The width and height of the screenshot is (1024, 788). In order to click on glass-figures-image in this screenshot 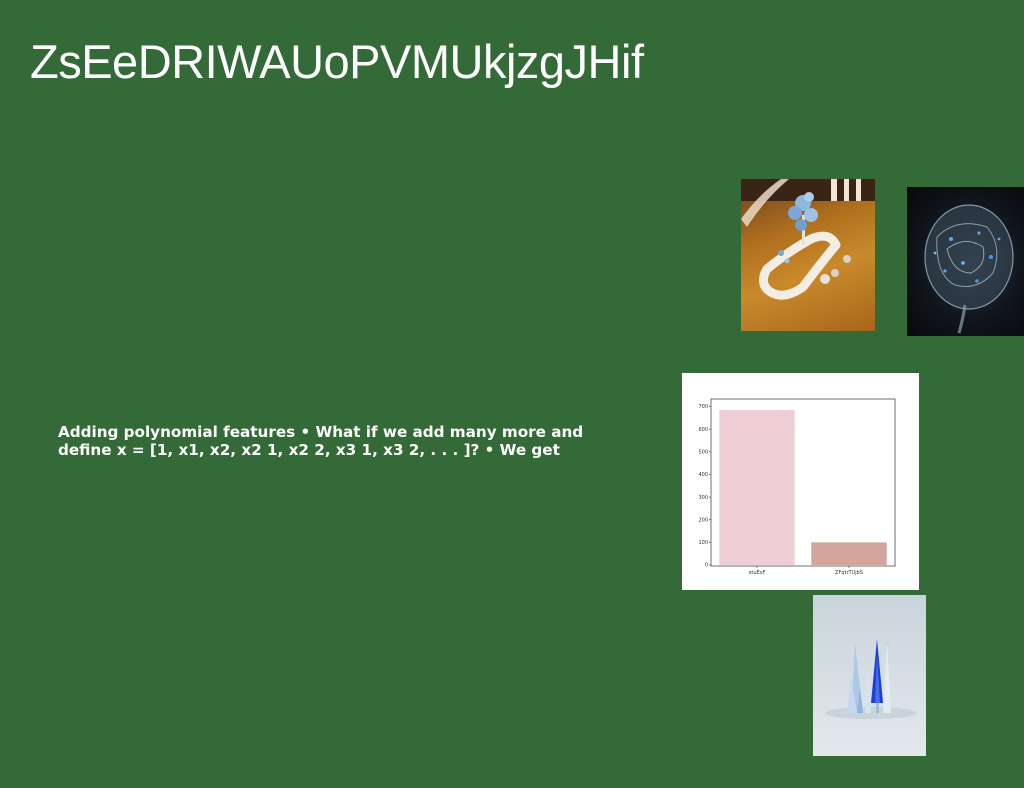, I will do `click(869, 675)`.